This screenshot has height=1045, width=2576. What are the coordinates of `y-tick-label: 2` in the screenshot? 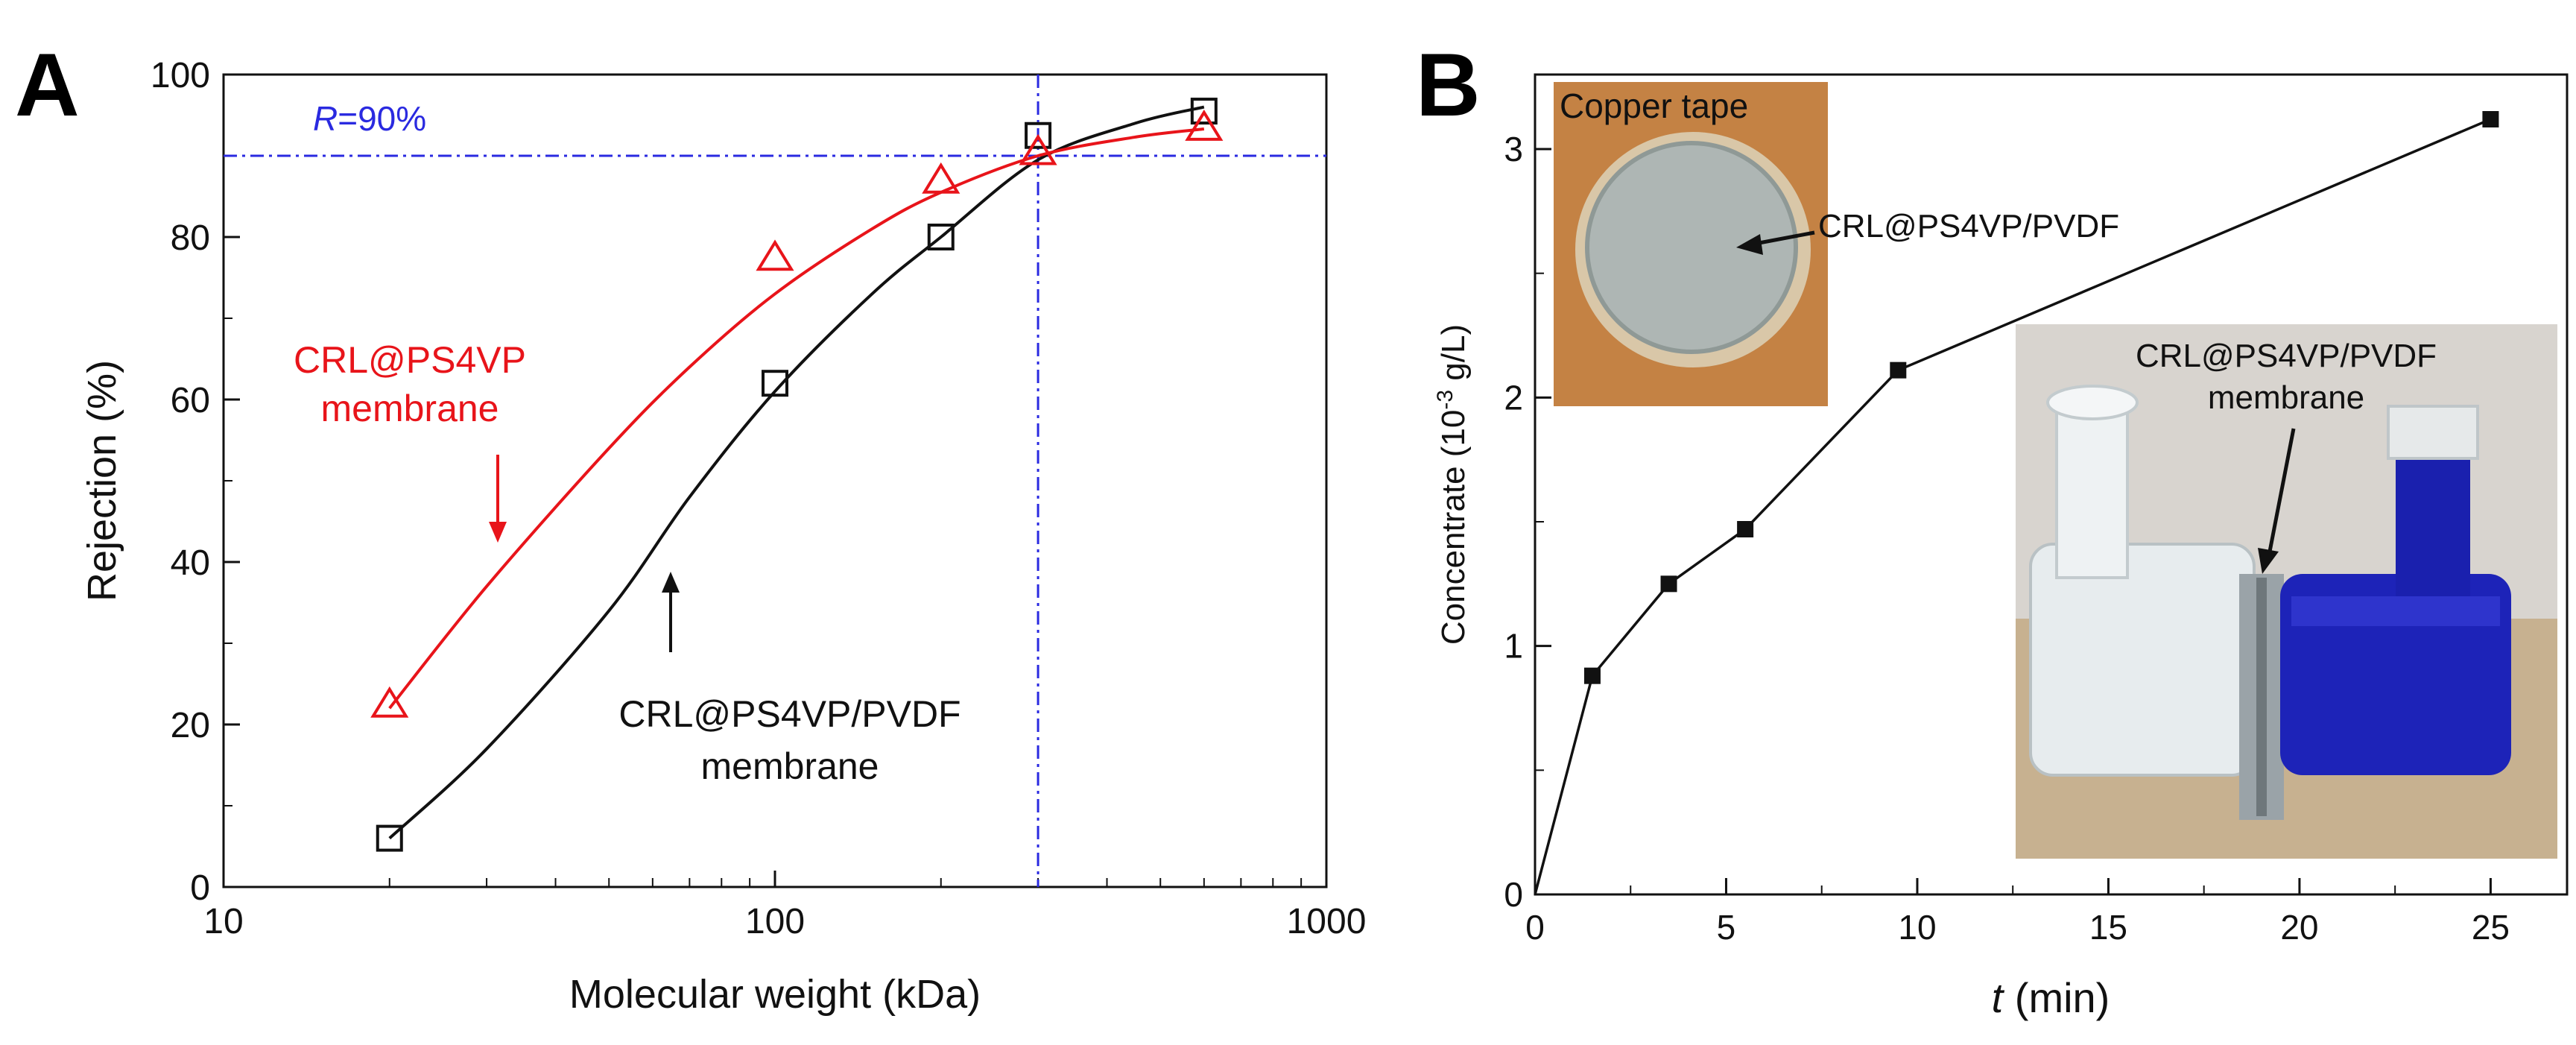 It's located at (1513, 398).